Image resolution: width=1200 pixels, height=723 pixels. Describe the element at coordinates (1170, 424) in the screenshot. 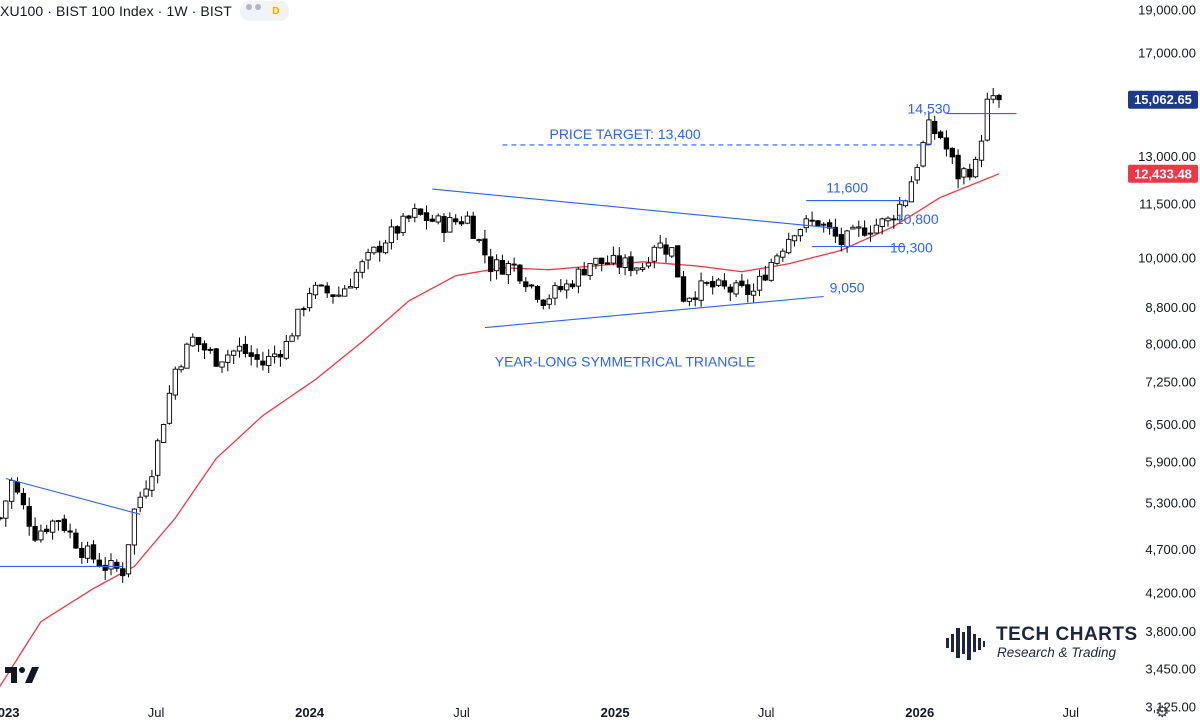

I see `y-tick-label: 6,500.00` at that location.